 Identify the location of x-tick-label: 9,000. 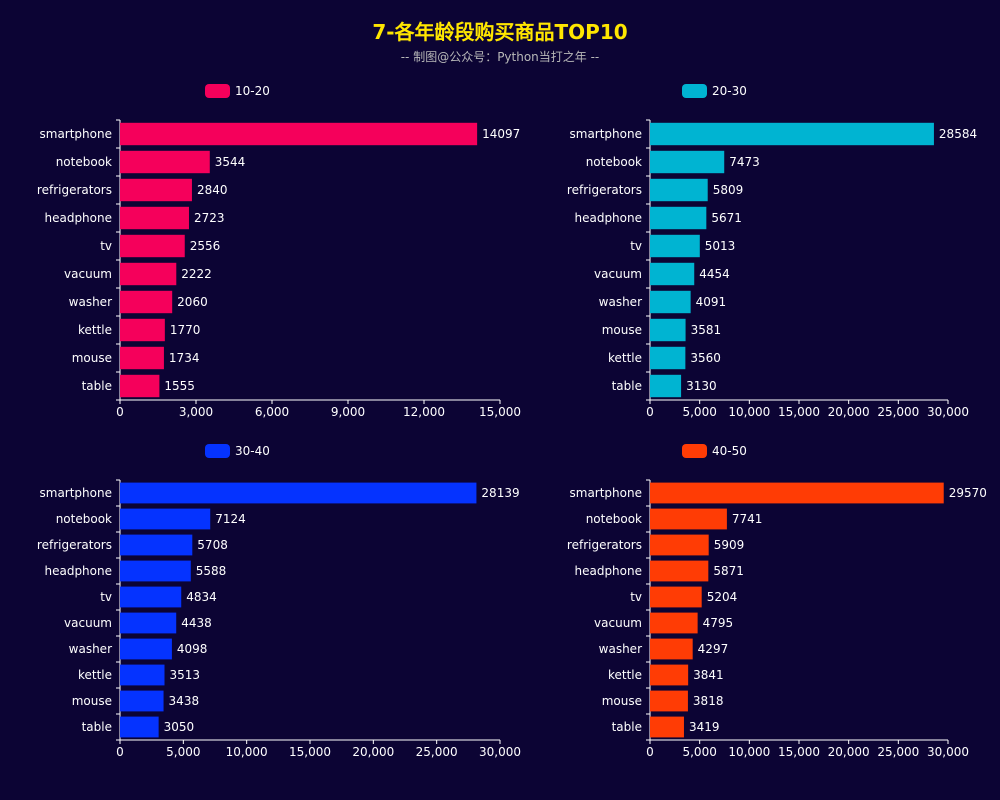
(348, 412).